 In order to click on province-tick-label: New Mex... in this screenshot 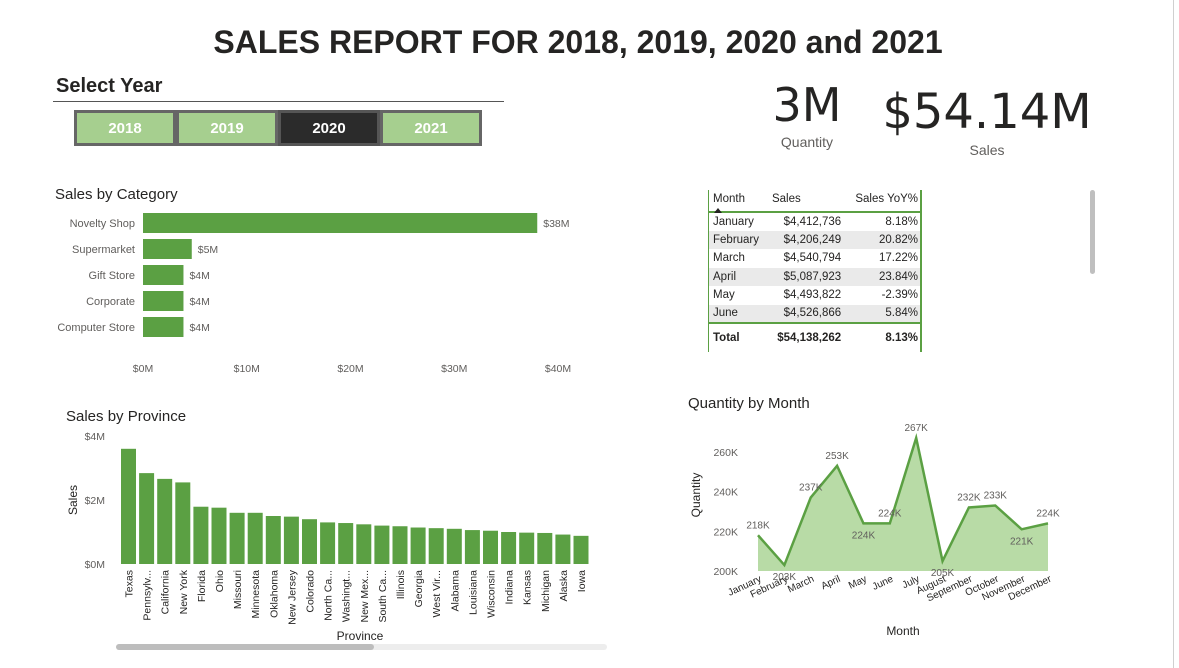, I will do `click(365, 596)`.